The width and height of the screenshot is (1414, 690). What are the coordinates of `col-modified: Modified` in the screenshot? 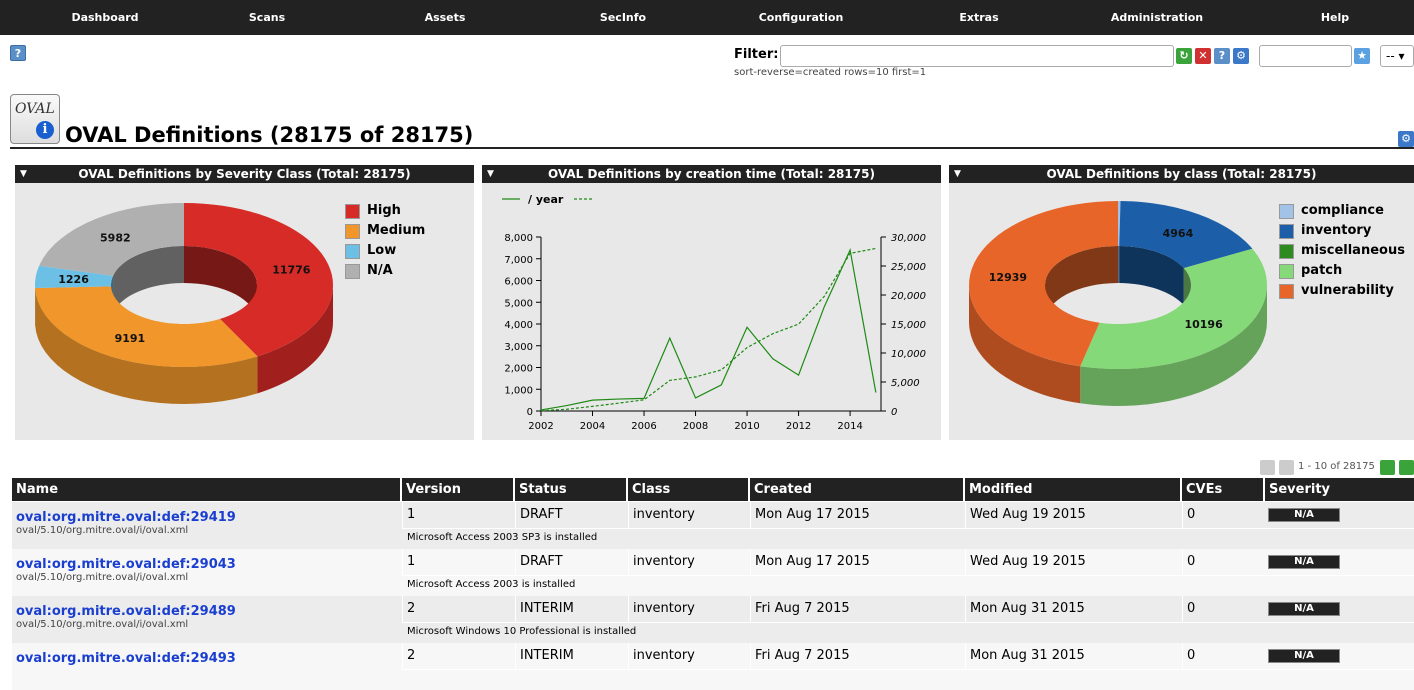 It's located at (1072, 489).